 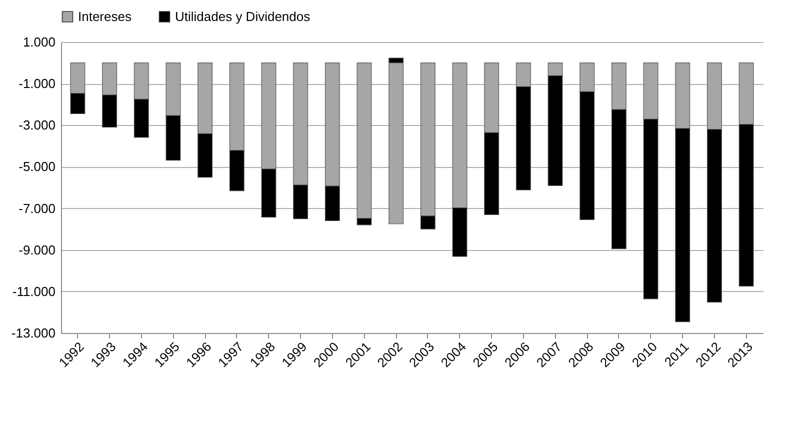 What do you see at coordinates (37, 208) in the screenshot?
I see `y-tick-label: -7.000` at bounding box center [37, 208].